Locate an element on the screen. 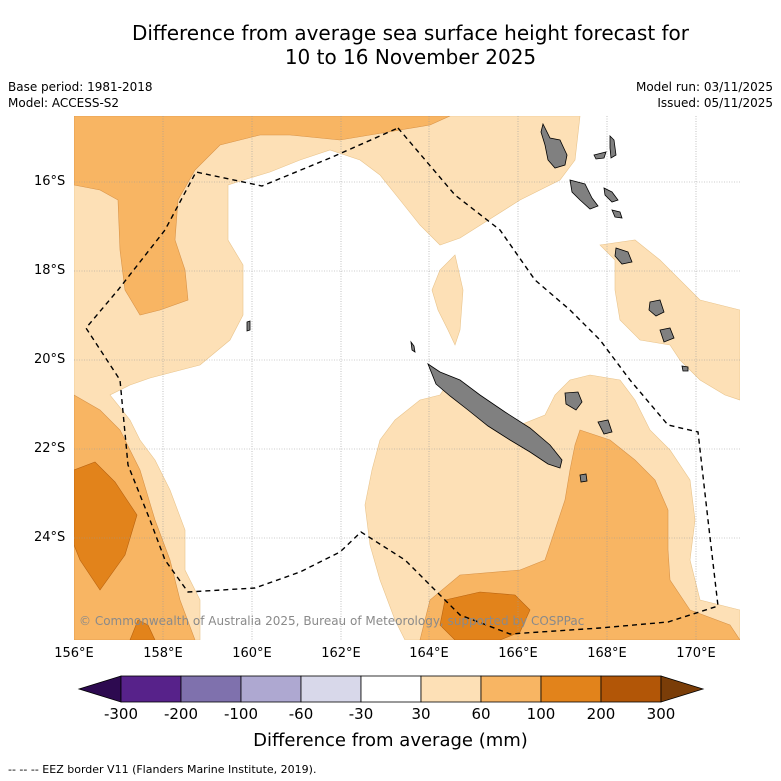 This screenshot has width=781, height=781. colorbar-tick: -30 is located at coordinates (361, 714).